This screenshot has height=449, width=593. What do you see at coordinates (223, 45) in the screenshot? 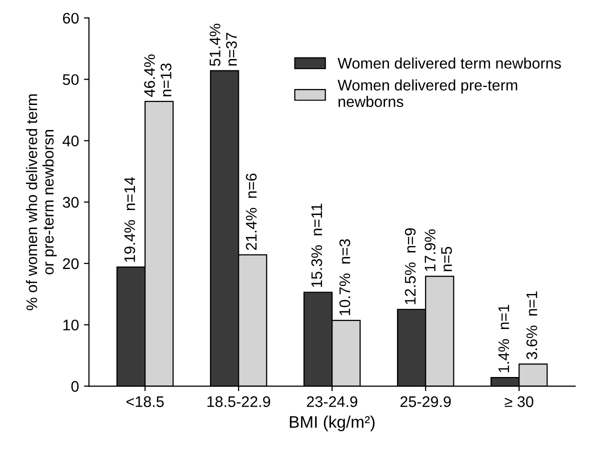
I see `data-label: 51.4% n=37` at bounding box center [223, 45].